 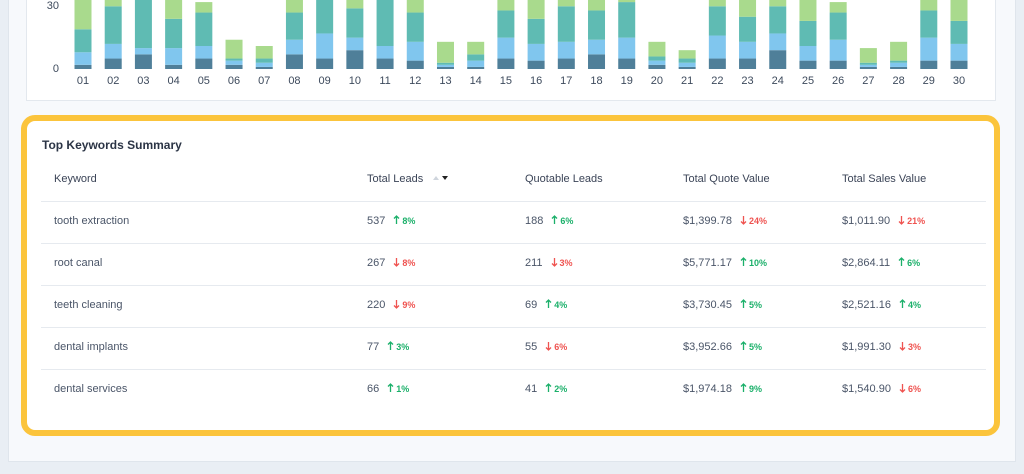 I want to click on header-label: Total Quote Value, so click(x=726, y=179).